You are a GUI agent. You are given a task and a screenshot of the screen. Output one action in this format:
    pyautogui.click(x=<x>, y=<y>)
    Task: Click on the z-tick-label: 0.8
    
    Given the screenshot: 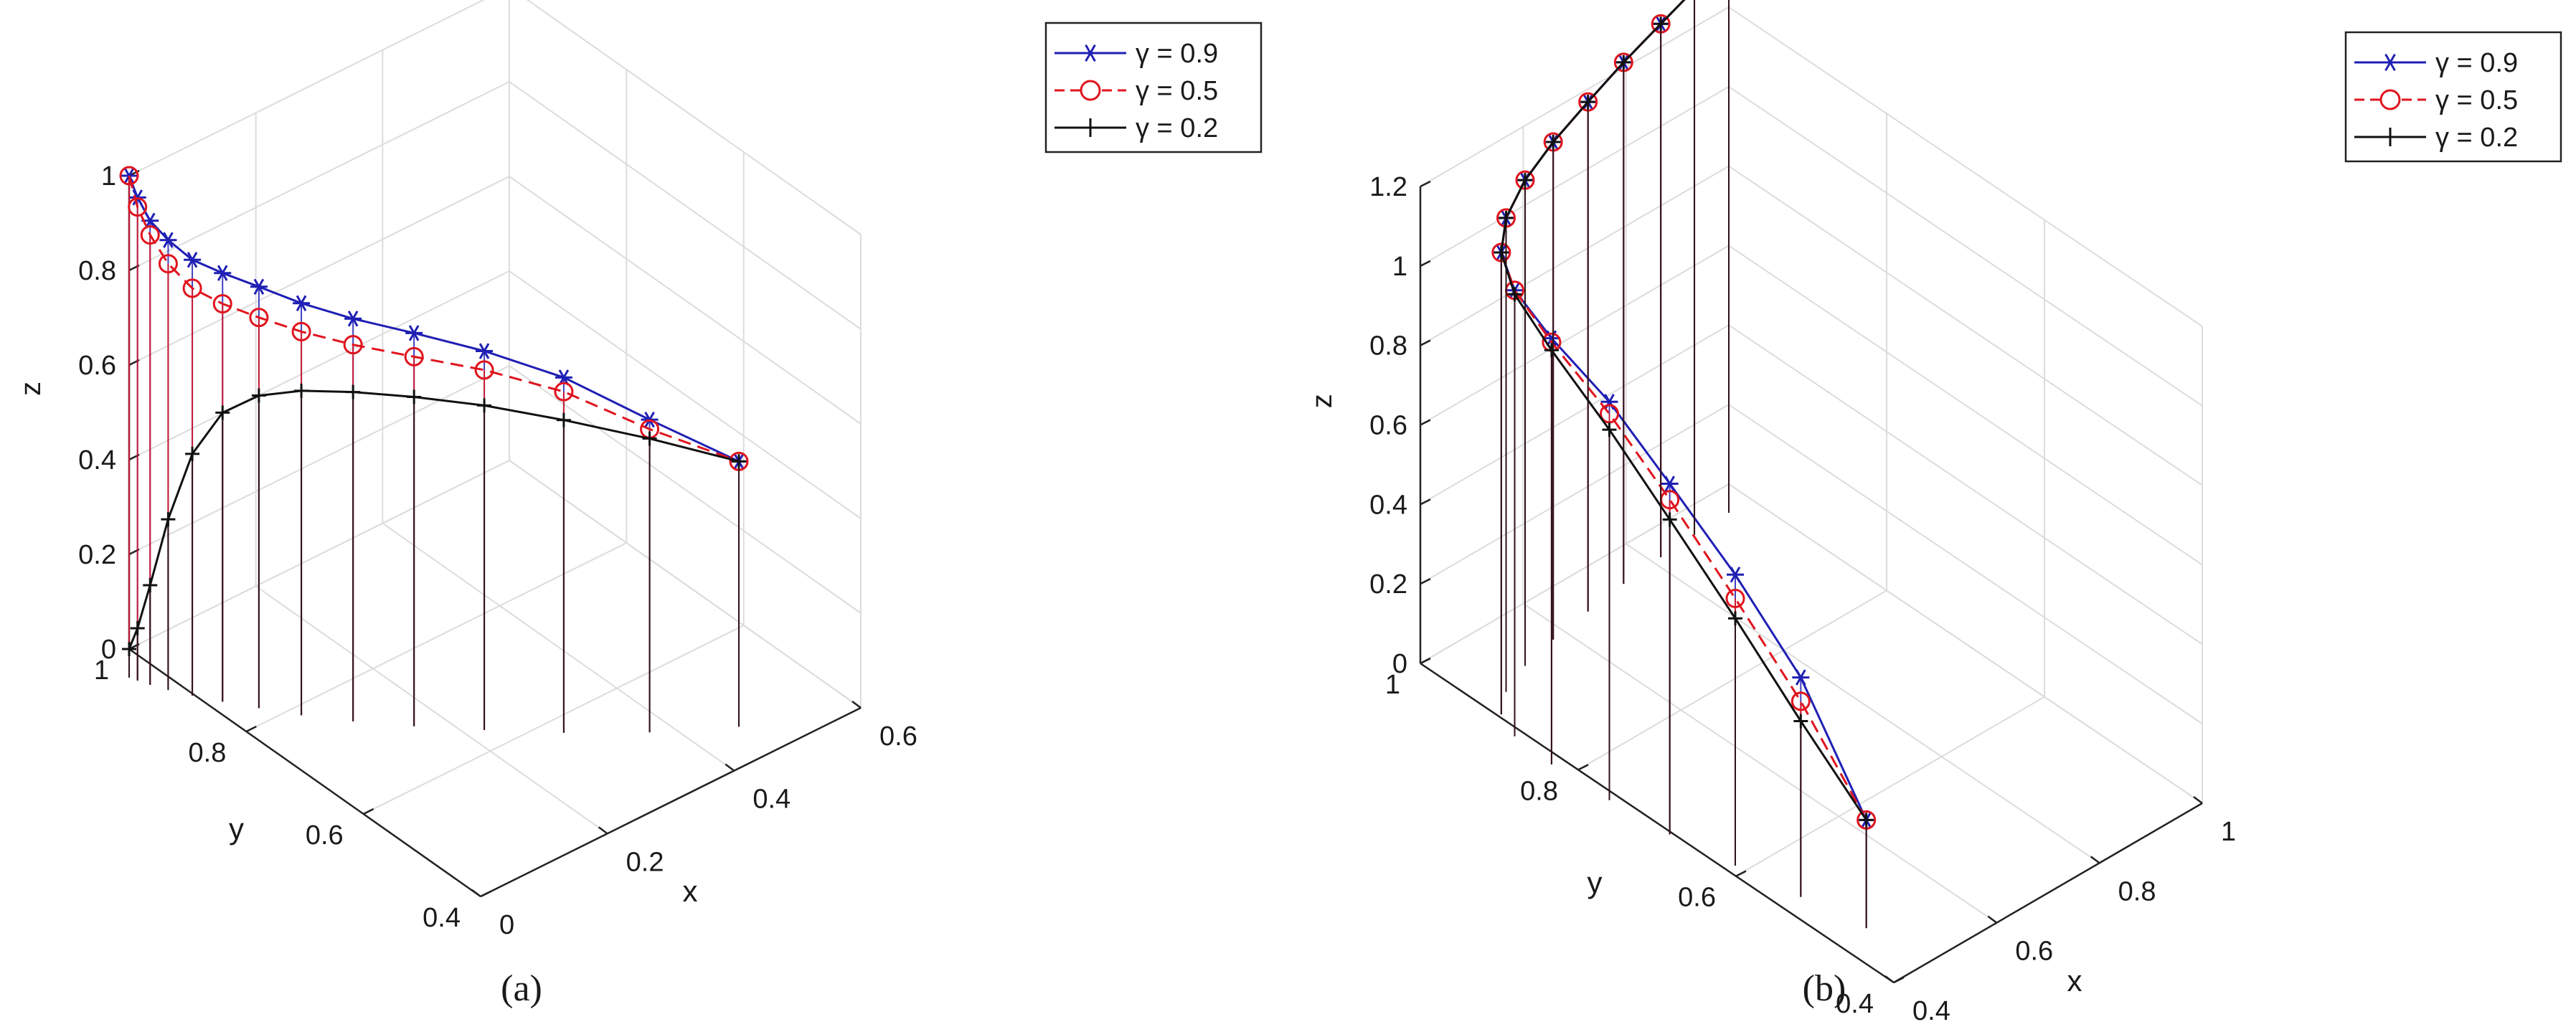 What is the action you would take?
    pyautogui.click(x=1388, y=346)
    